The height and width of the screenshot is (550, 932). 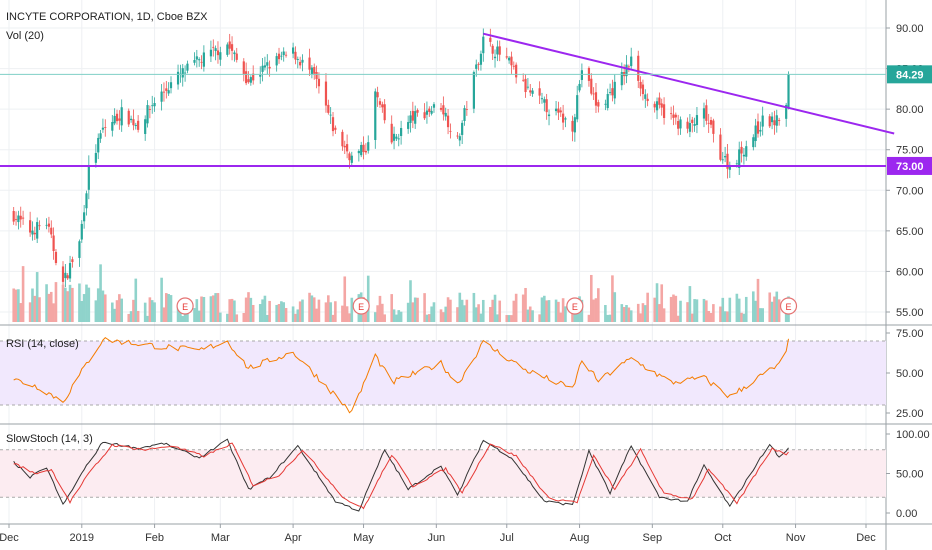 I want to click on y-tick-label: 55.00, so click(x=910, y=313).